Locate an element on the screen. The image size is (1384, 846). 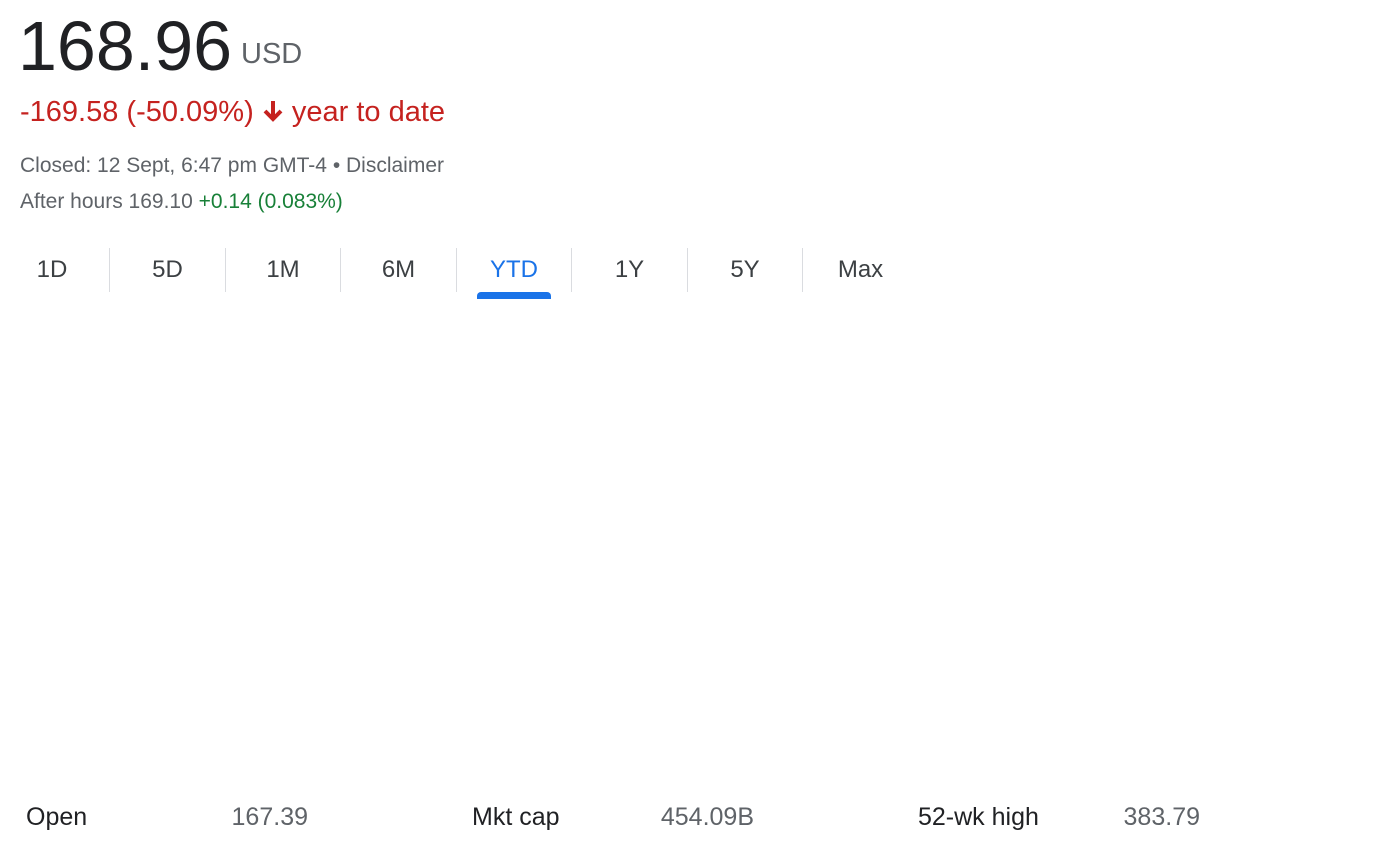
stat-value: 454.09B is located at coordinates (707, 817).